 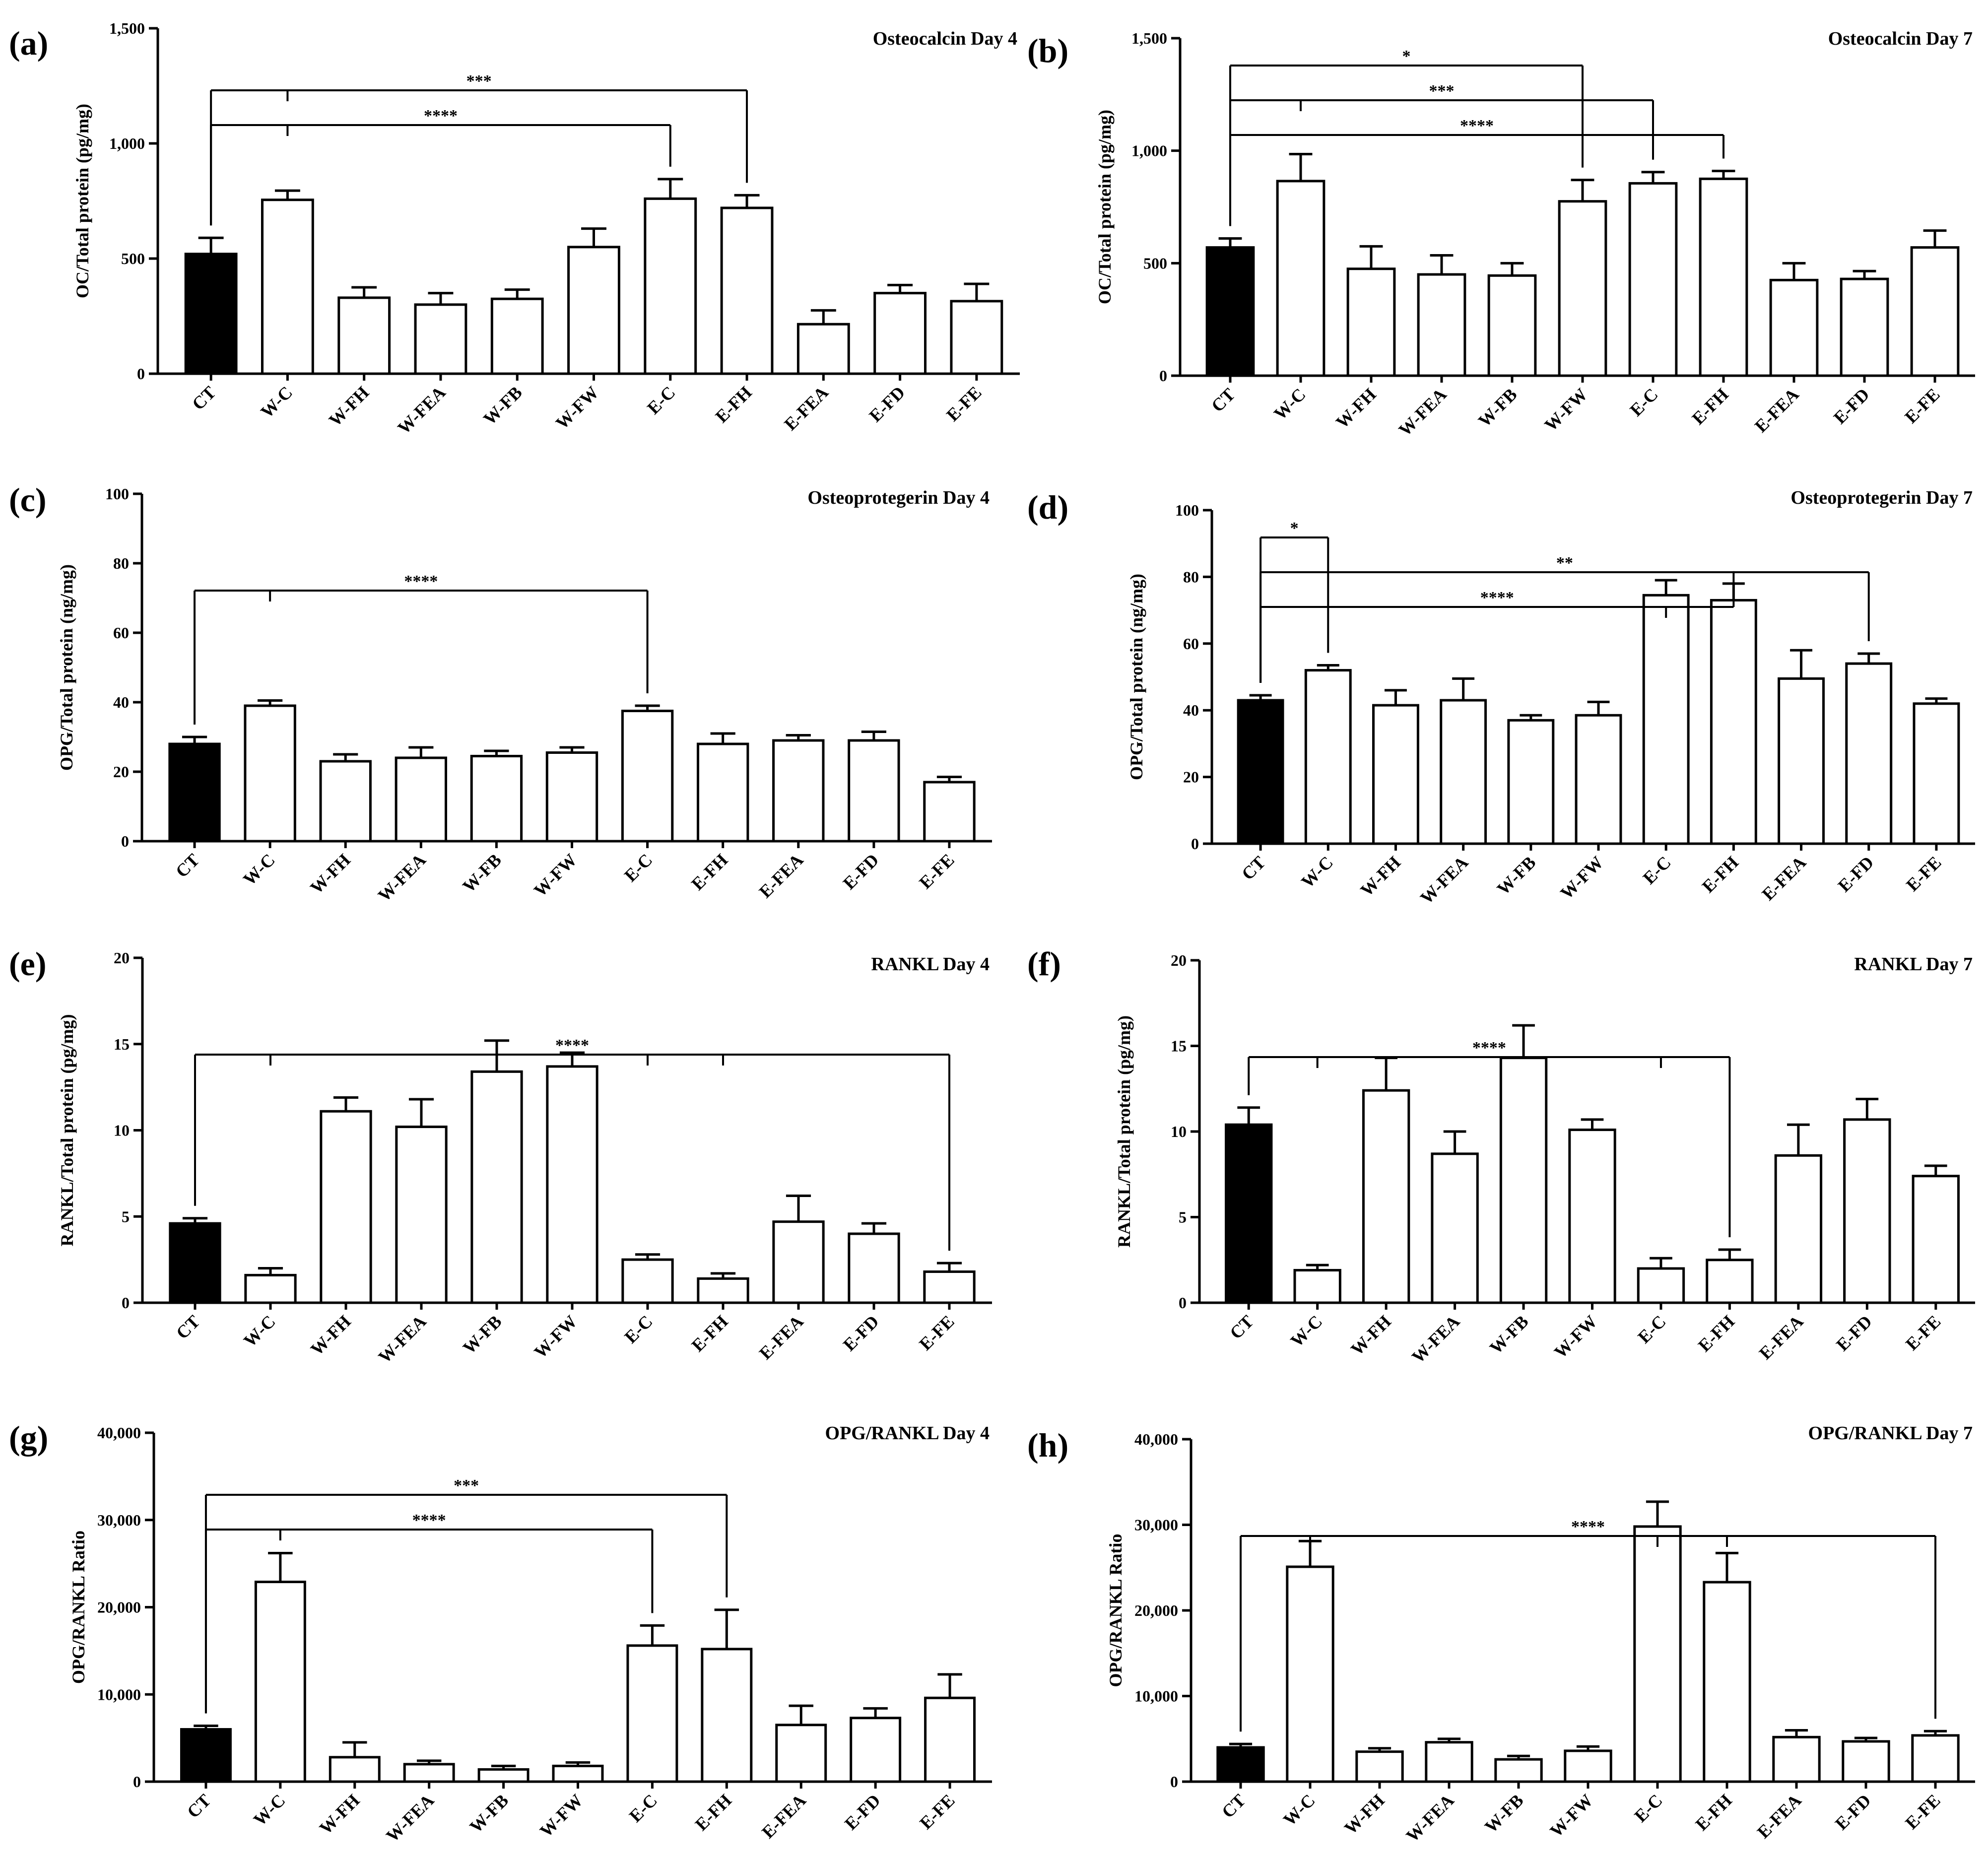 I want to click on y-tick-label: 100, so click(x=117, y=494).